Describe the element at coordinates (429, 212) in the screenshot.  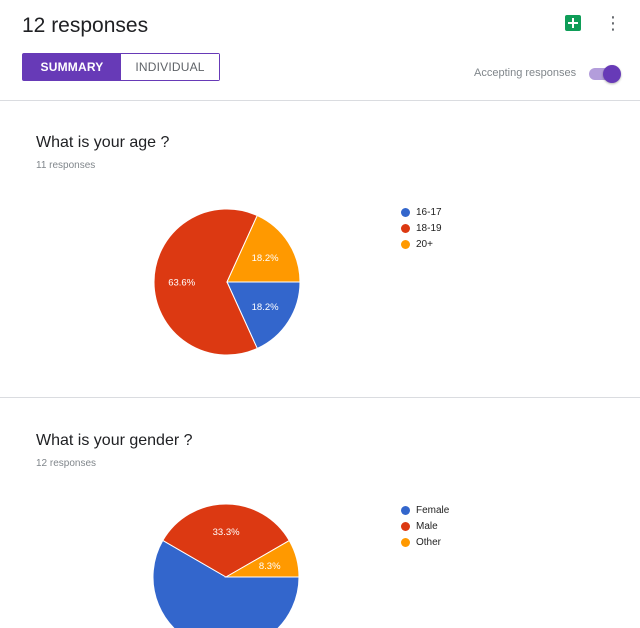
I see `legend-label: 16-17` at that location.